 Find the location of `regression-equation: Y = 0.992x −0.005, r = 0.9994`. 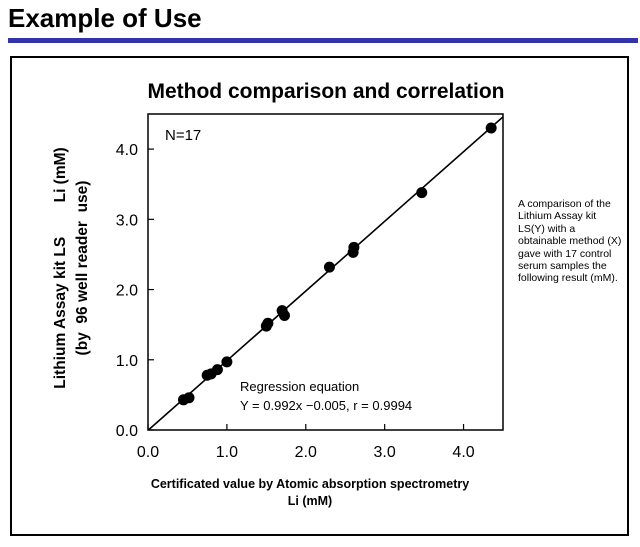

regression-equation: Y = 0.992x −0.005, r = 0.9994 is located at coordinates (326, 405).